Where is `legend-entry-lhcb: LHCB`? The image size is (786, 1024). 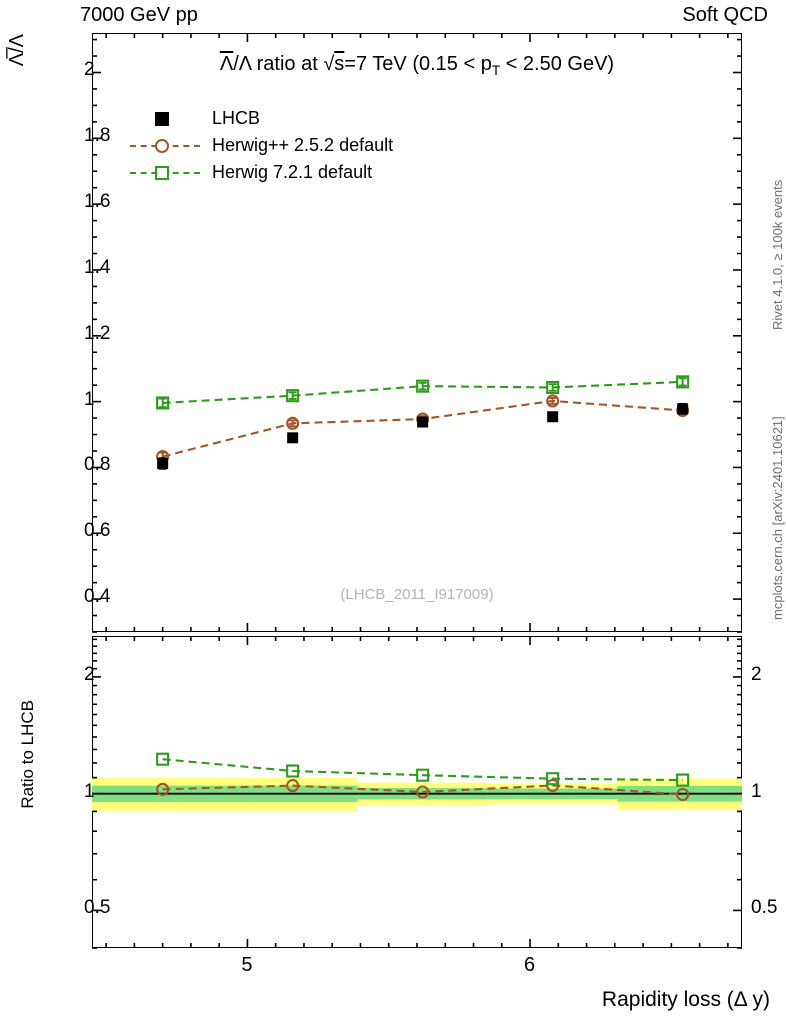
legend-entry-lhcb: LHCB is located at coordinates (260, 118).